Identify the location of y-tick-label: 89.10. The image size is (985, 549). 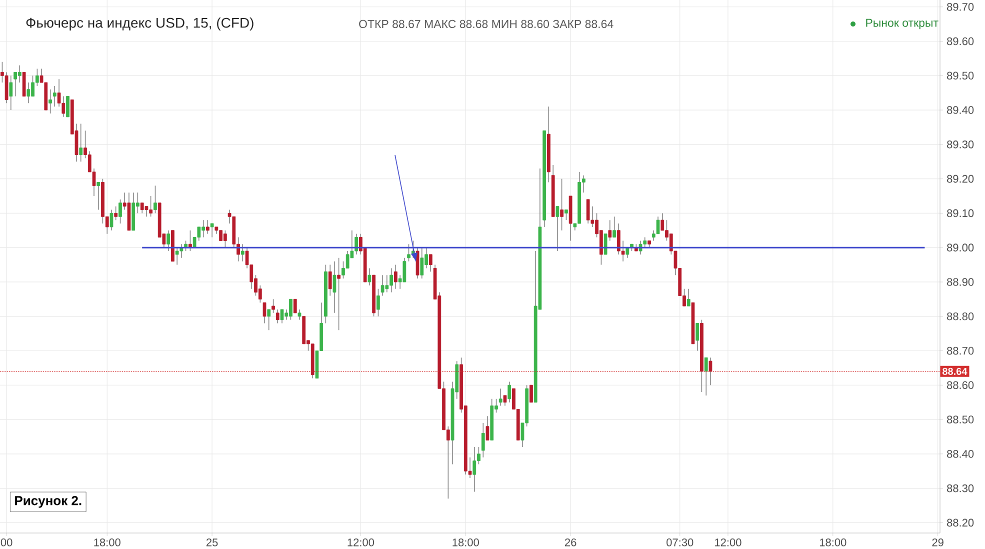
(960, 213).